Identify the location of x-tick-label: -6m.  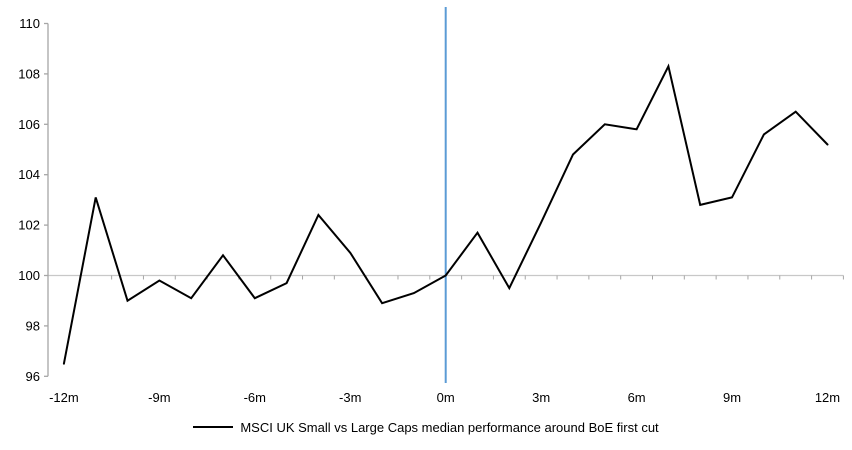
(255, 397).